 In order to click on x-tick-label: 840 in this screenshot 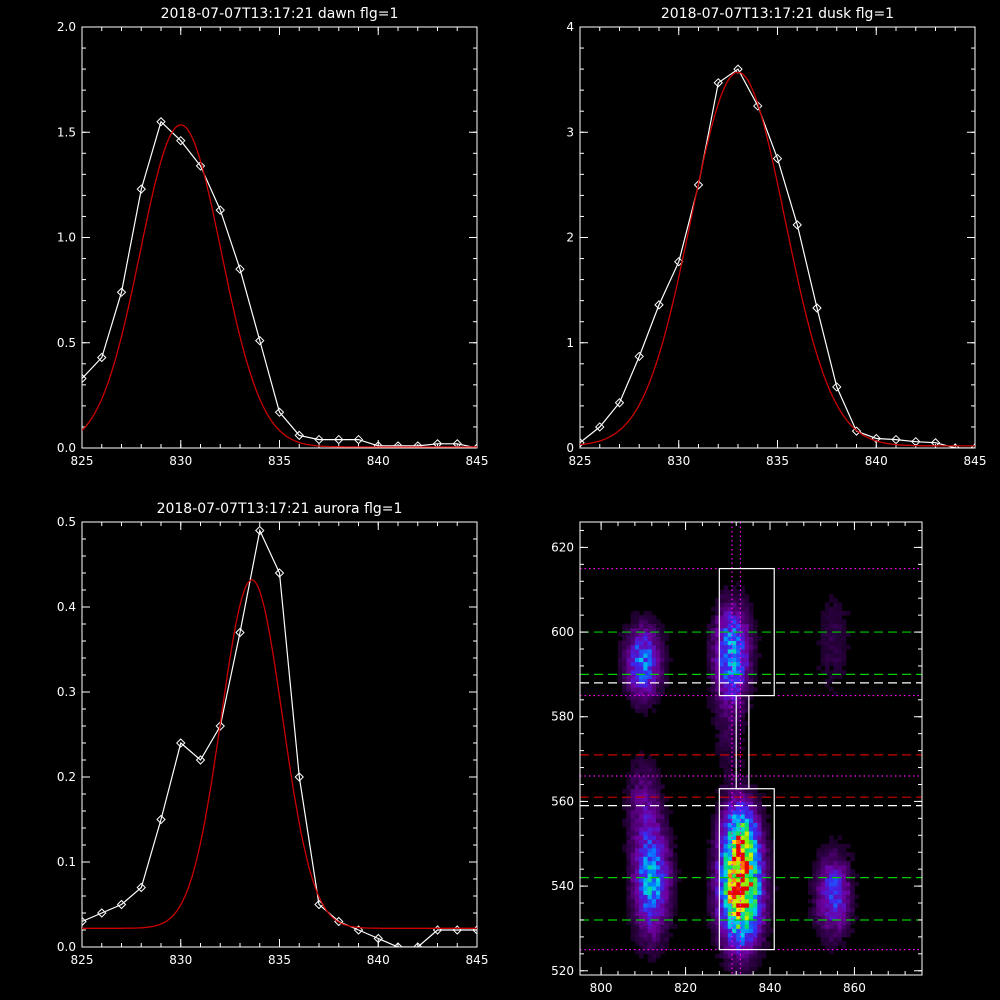, I will do `click(378, 461)`.